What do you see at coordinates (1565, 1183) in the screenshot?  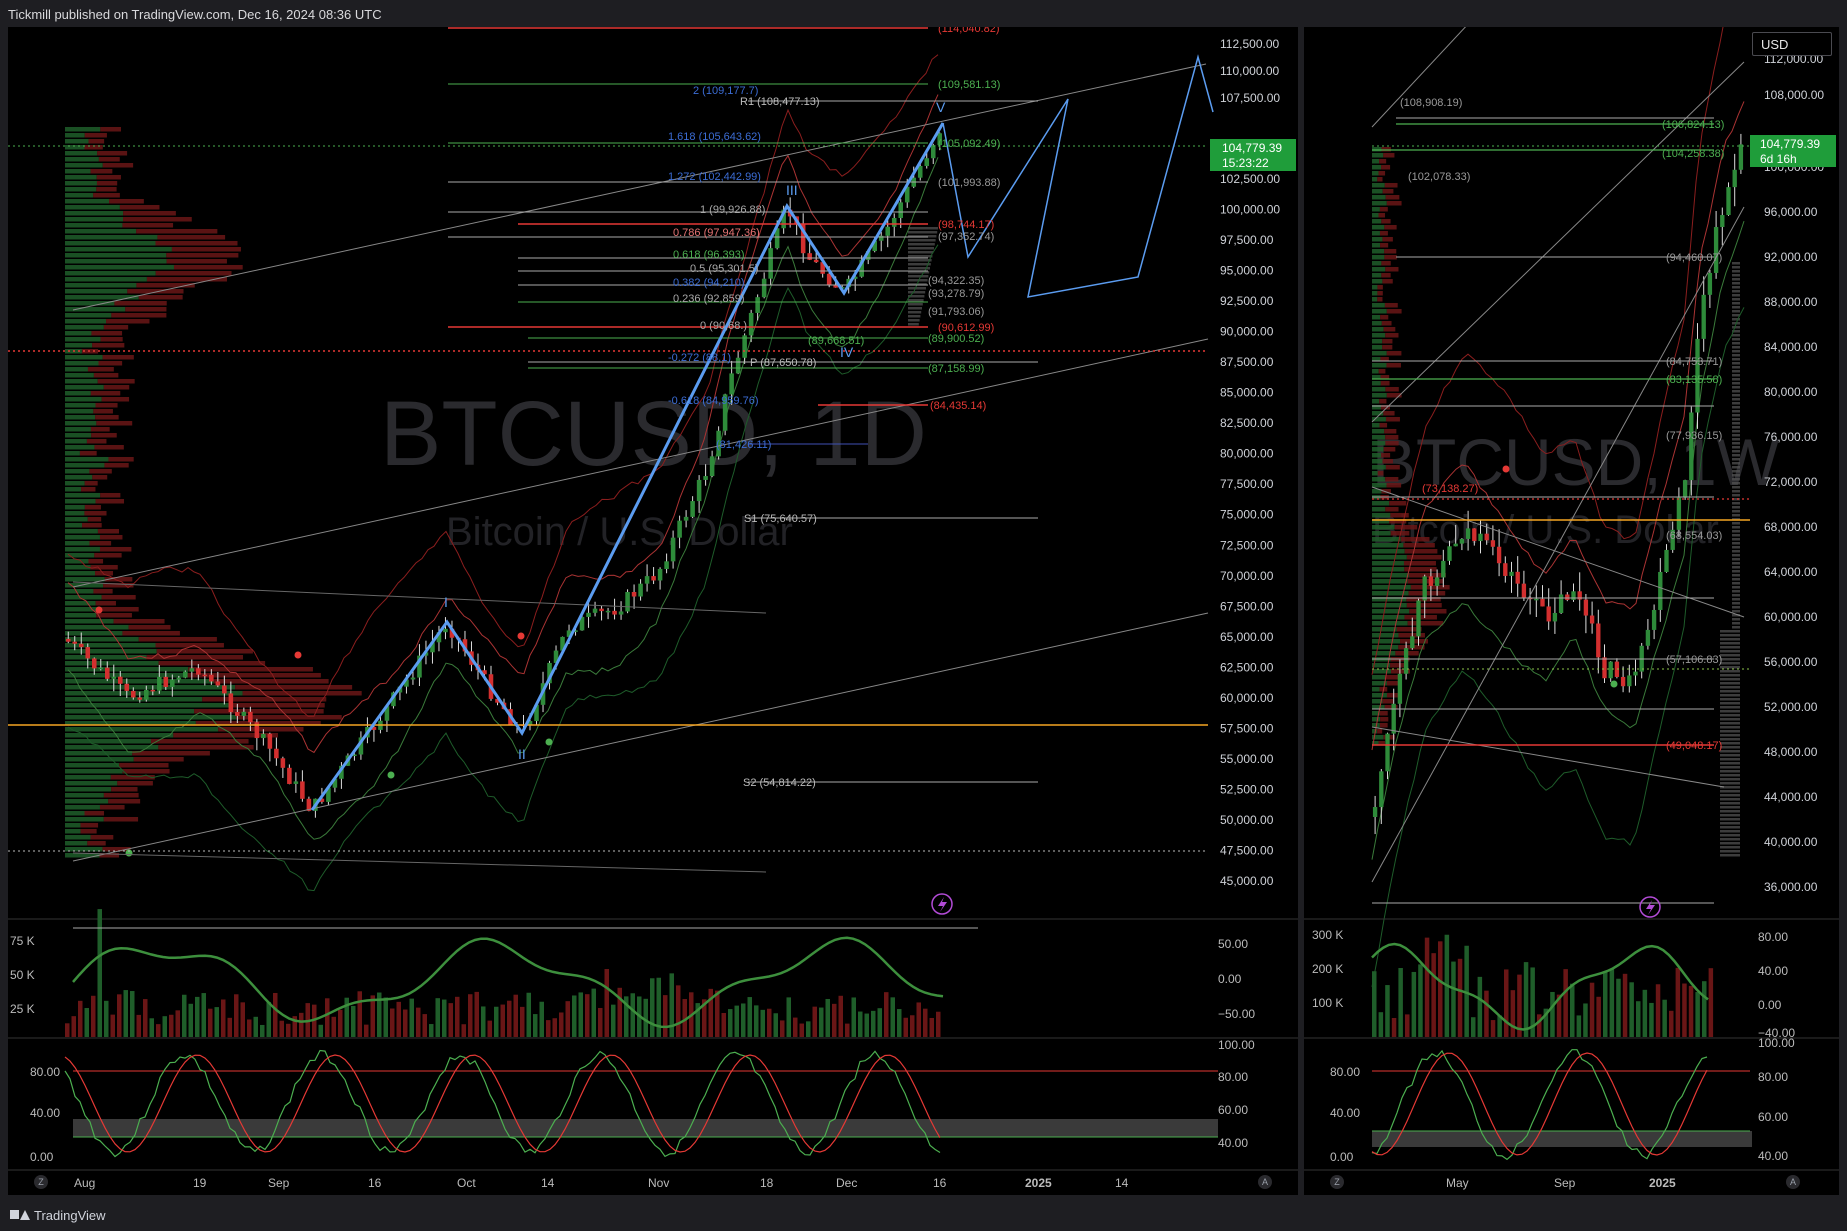 I see `w-time-sep: Sep` at bounding box center [1565, 1183].